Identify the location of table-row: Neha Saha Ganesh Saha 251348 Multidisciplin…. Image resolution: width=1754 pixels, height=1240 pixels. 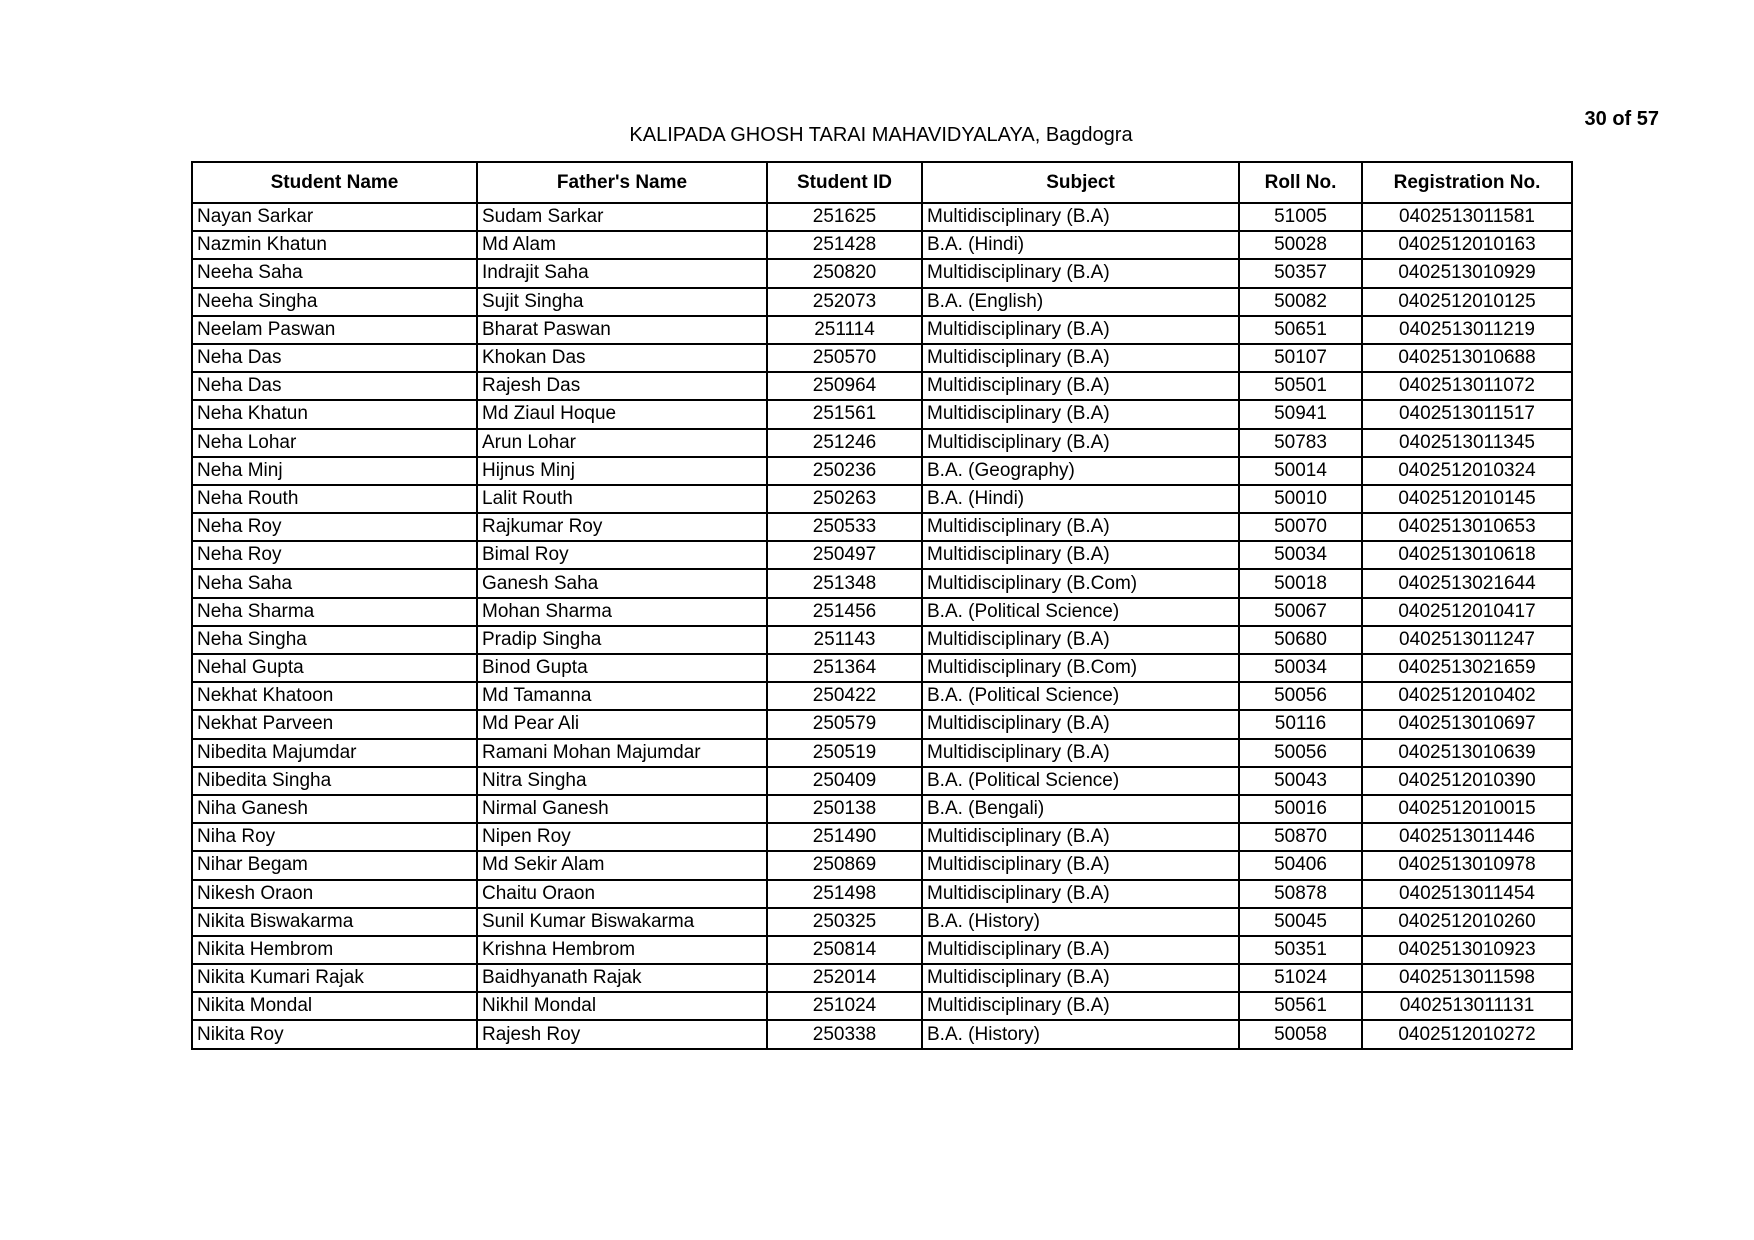
(882, 583).